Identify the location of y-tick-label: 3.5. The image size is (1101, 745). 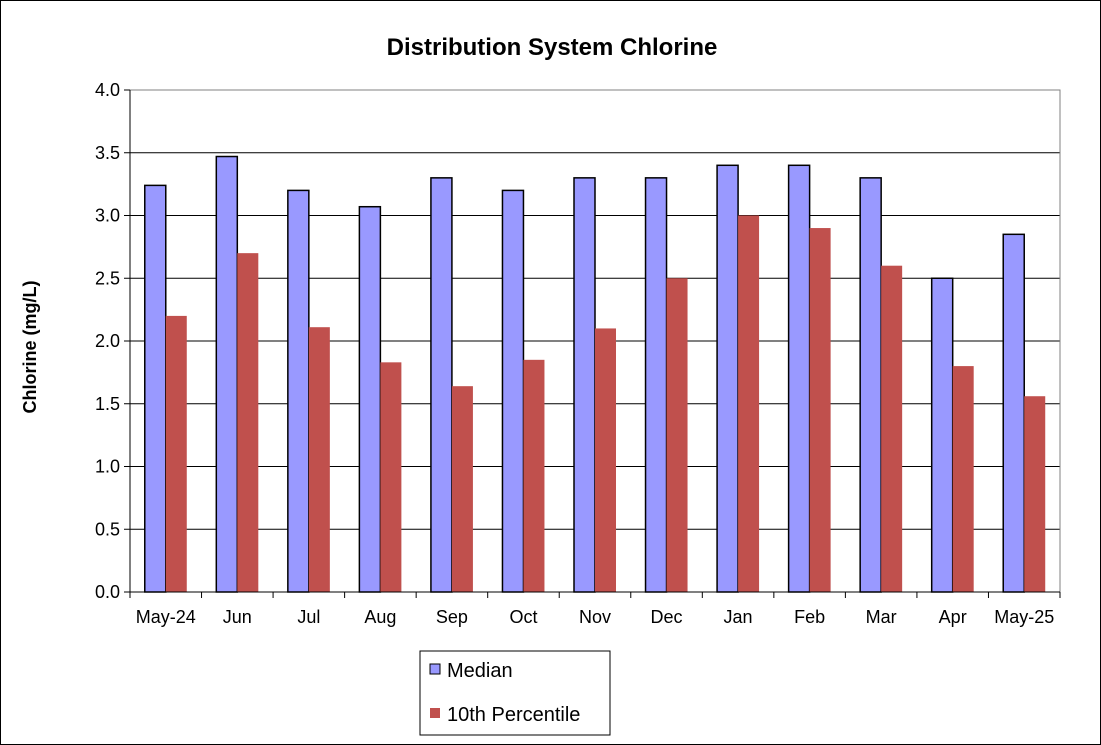
(107, 153).